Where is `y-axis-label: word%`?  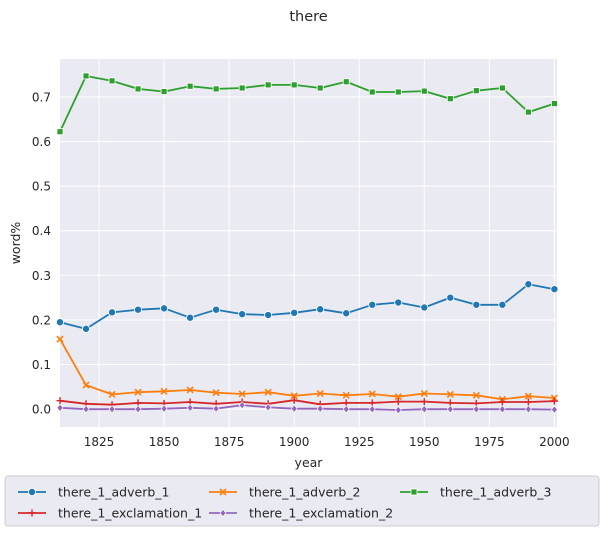 y-axis-label: word% is located at coordinates (15, 243).